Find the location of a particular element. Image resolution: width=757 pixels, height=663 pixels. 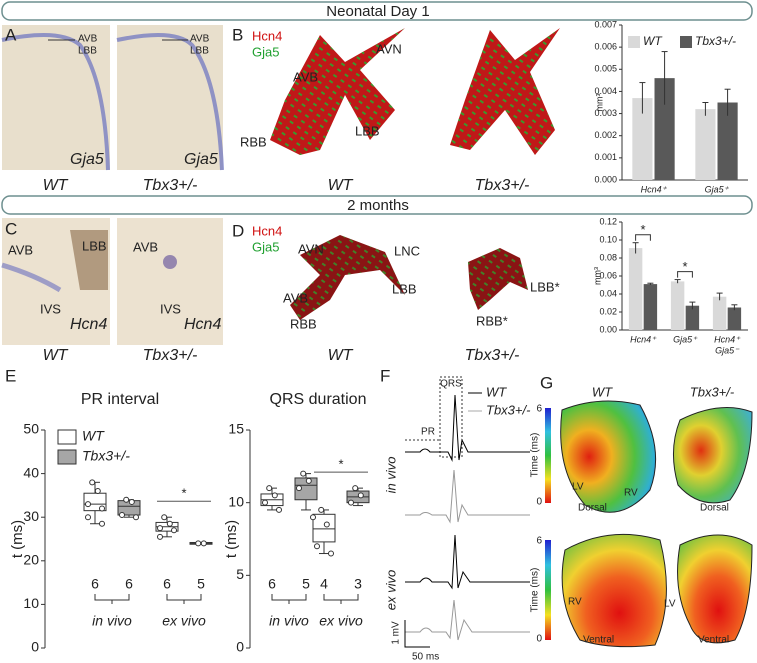

y-tick-label: 5 is located at coordinates (240, 574).